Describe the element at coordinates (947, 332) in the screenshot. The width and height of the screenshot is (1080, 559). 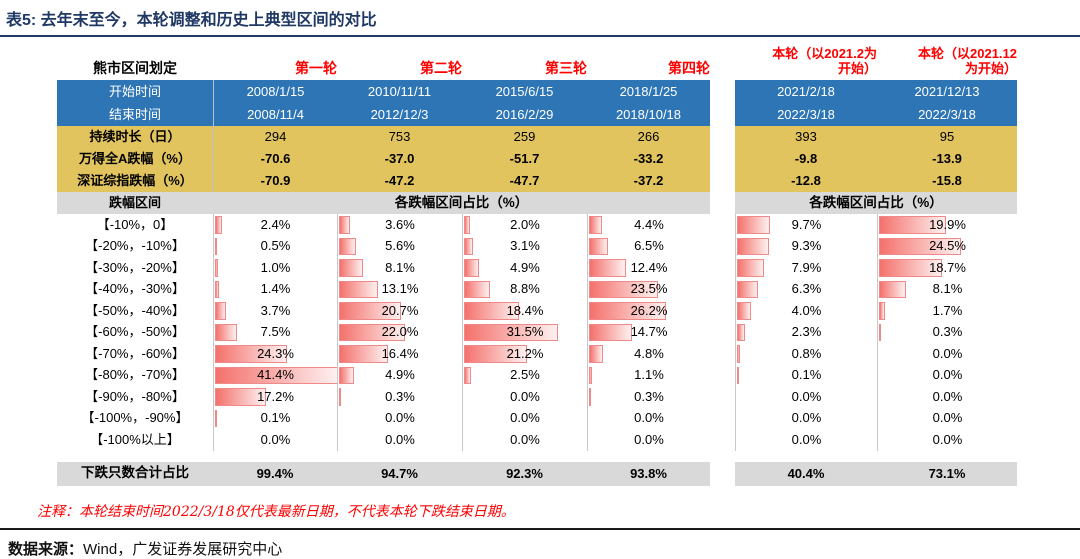
I see `bar-value: 0.3%` at that location.